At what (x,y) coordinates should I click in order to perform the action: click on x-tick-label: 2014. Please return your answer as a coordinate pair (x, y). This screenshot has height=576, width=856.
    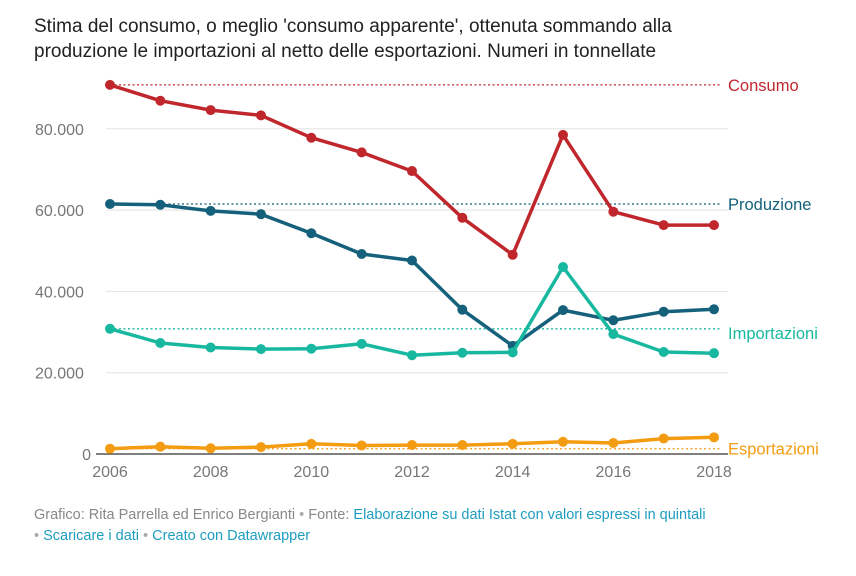
    Looking at the image, I should click on (513, 472).